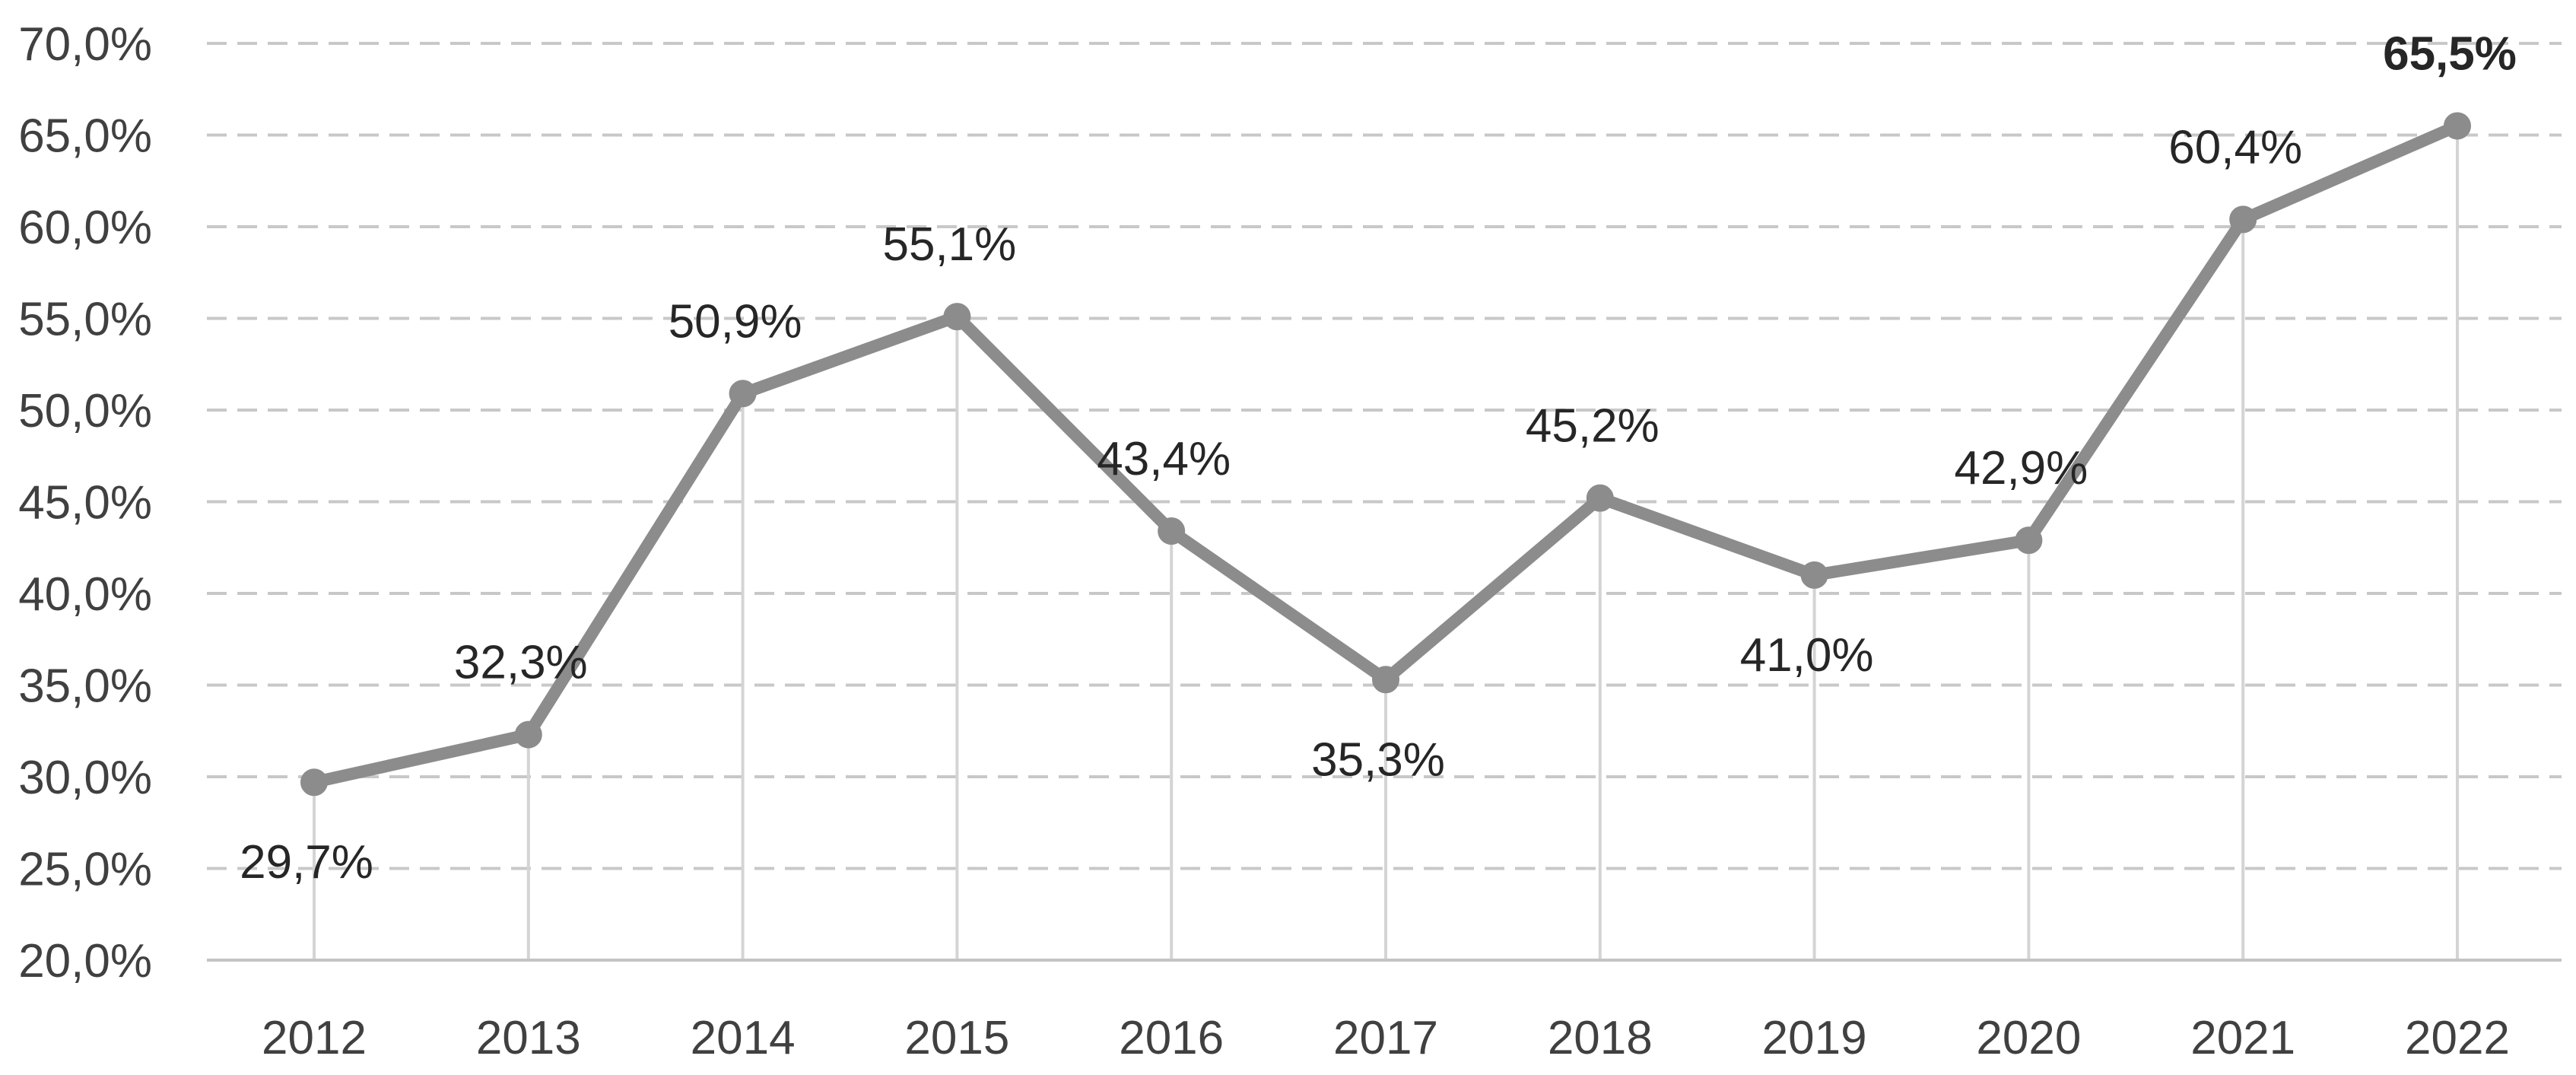 The image size is (2576, 1075). Describe the element at coordinates (1171, 1038) in the screenshot. I see `x-tick-label: 2016` at that location.